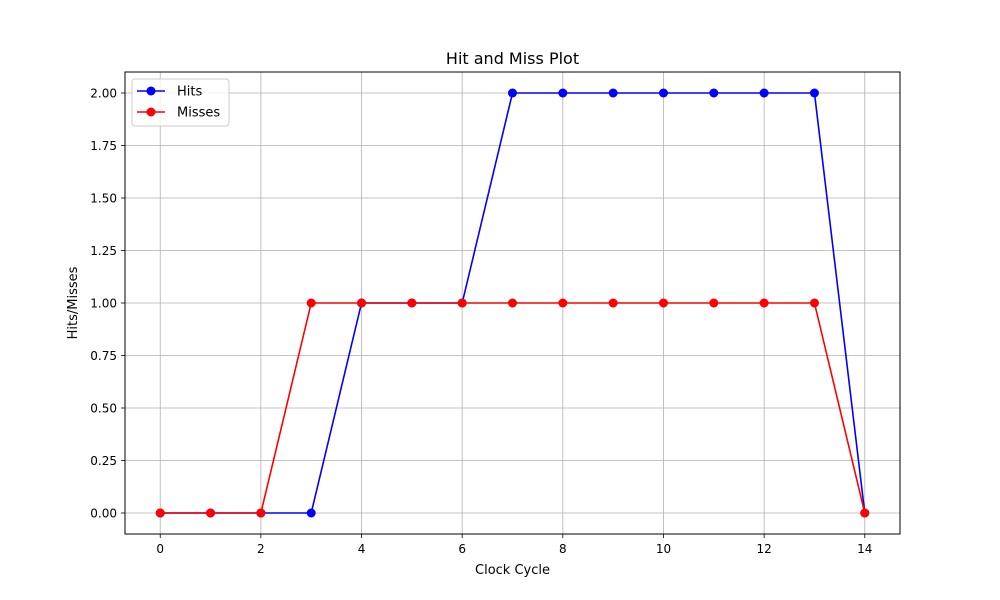 The height and width of the screenshot is (600, 1000). Describe the element at coordinates (73, 302) in the screenshot. I see `y-axis-label: Hits/Misses` at that location.